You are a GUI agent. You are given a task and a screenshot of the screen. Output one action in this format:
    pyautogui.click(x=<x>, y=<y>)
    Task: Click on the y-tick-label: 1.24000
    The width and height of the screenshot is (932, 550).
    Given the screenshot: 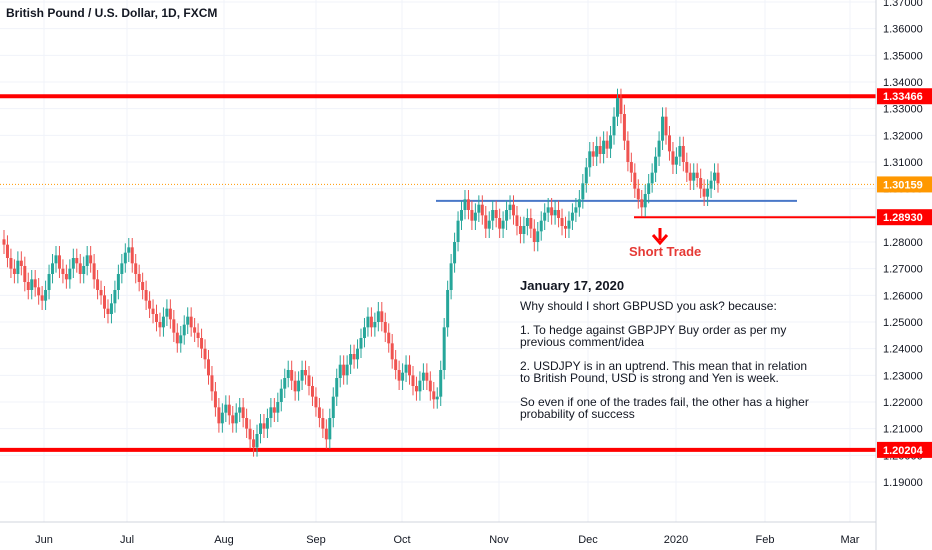 What is the action you would take?
    pyautogui.click(x=903, y=350)
    